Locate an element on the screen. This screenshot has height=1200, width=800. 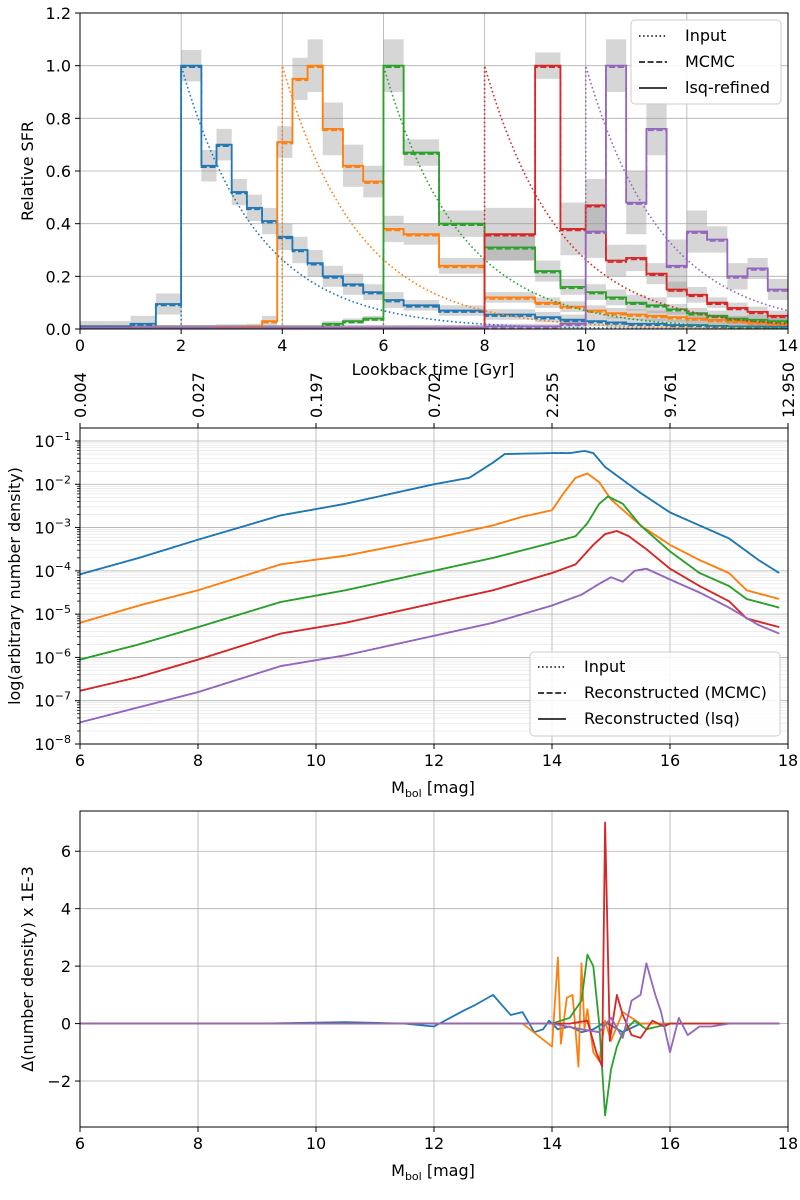
legend-lsq-label: Reconstructed (lsq) is located at coordinates (662, 718).